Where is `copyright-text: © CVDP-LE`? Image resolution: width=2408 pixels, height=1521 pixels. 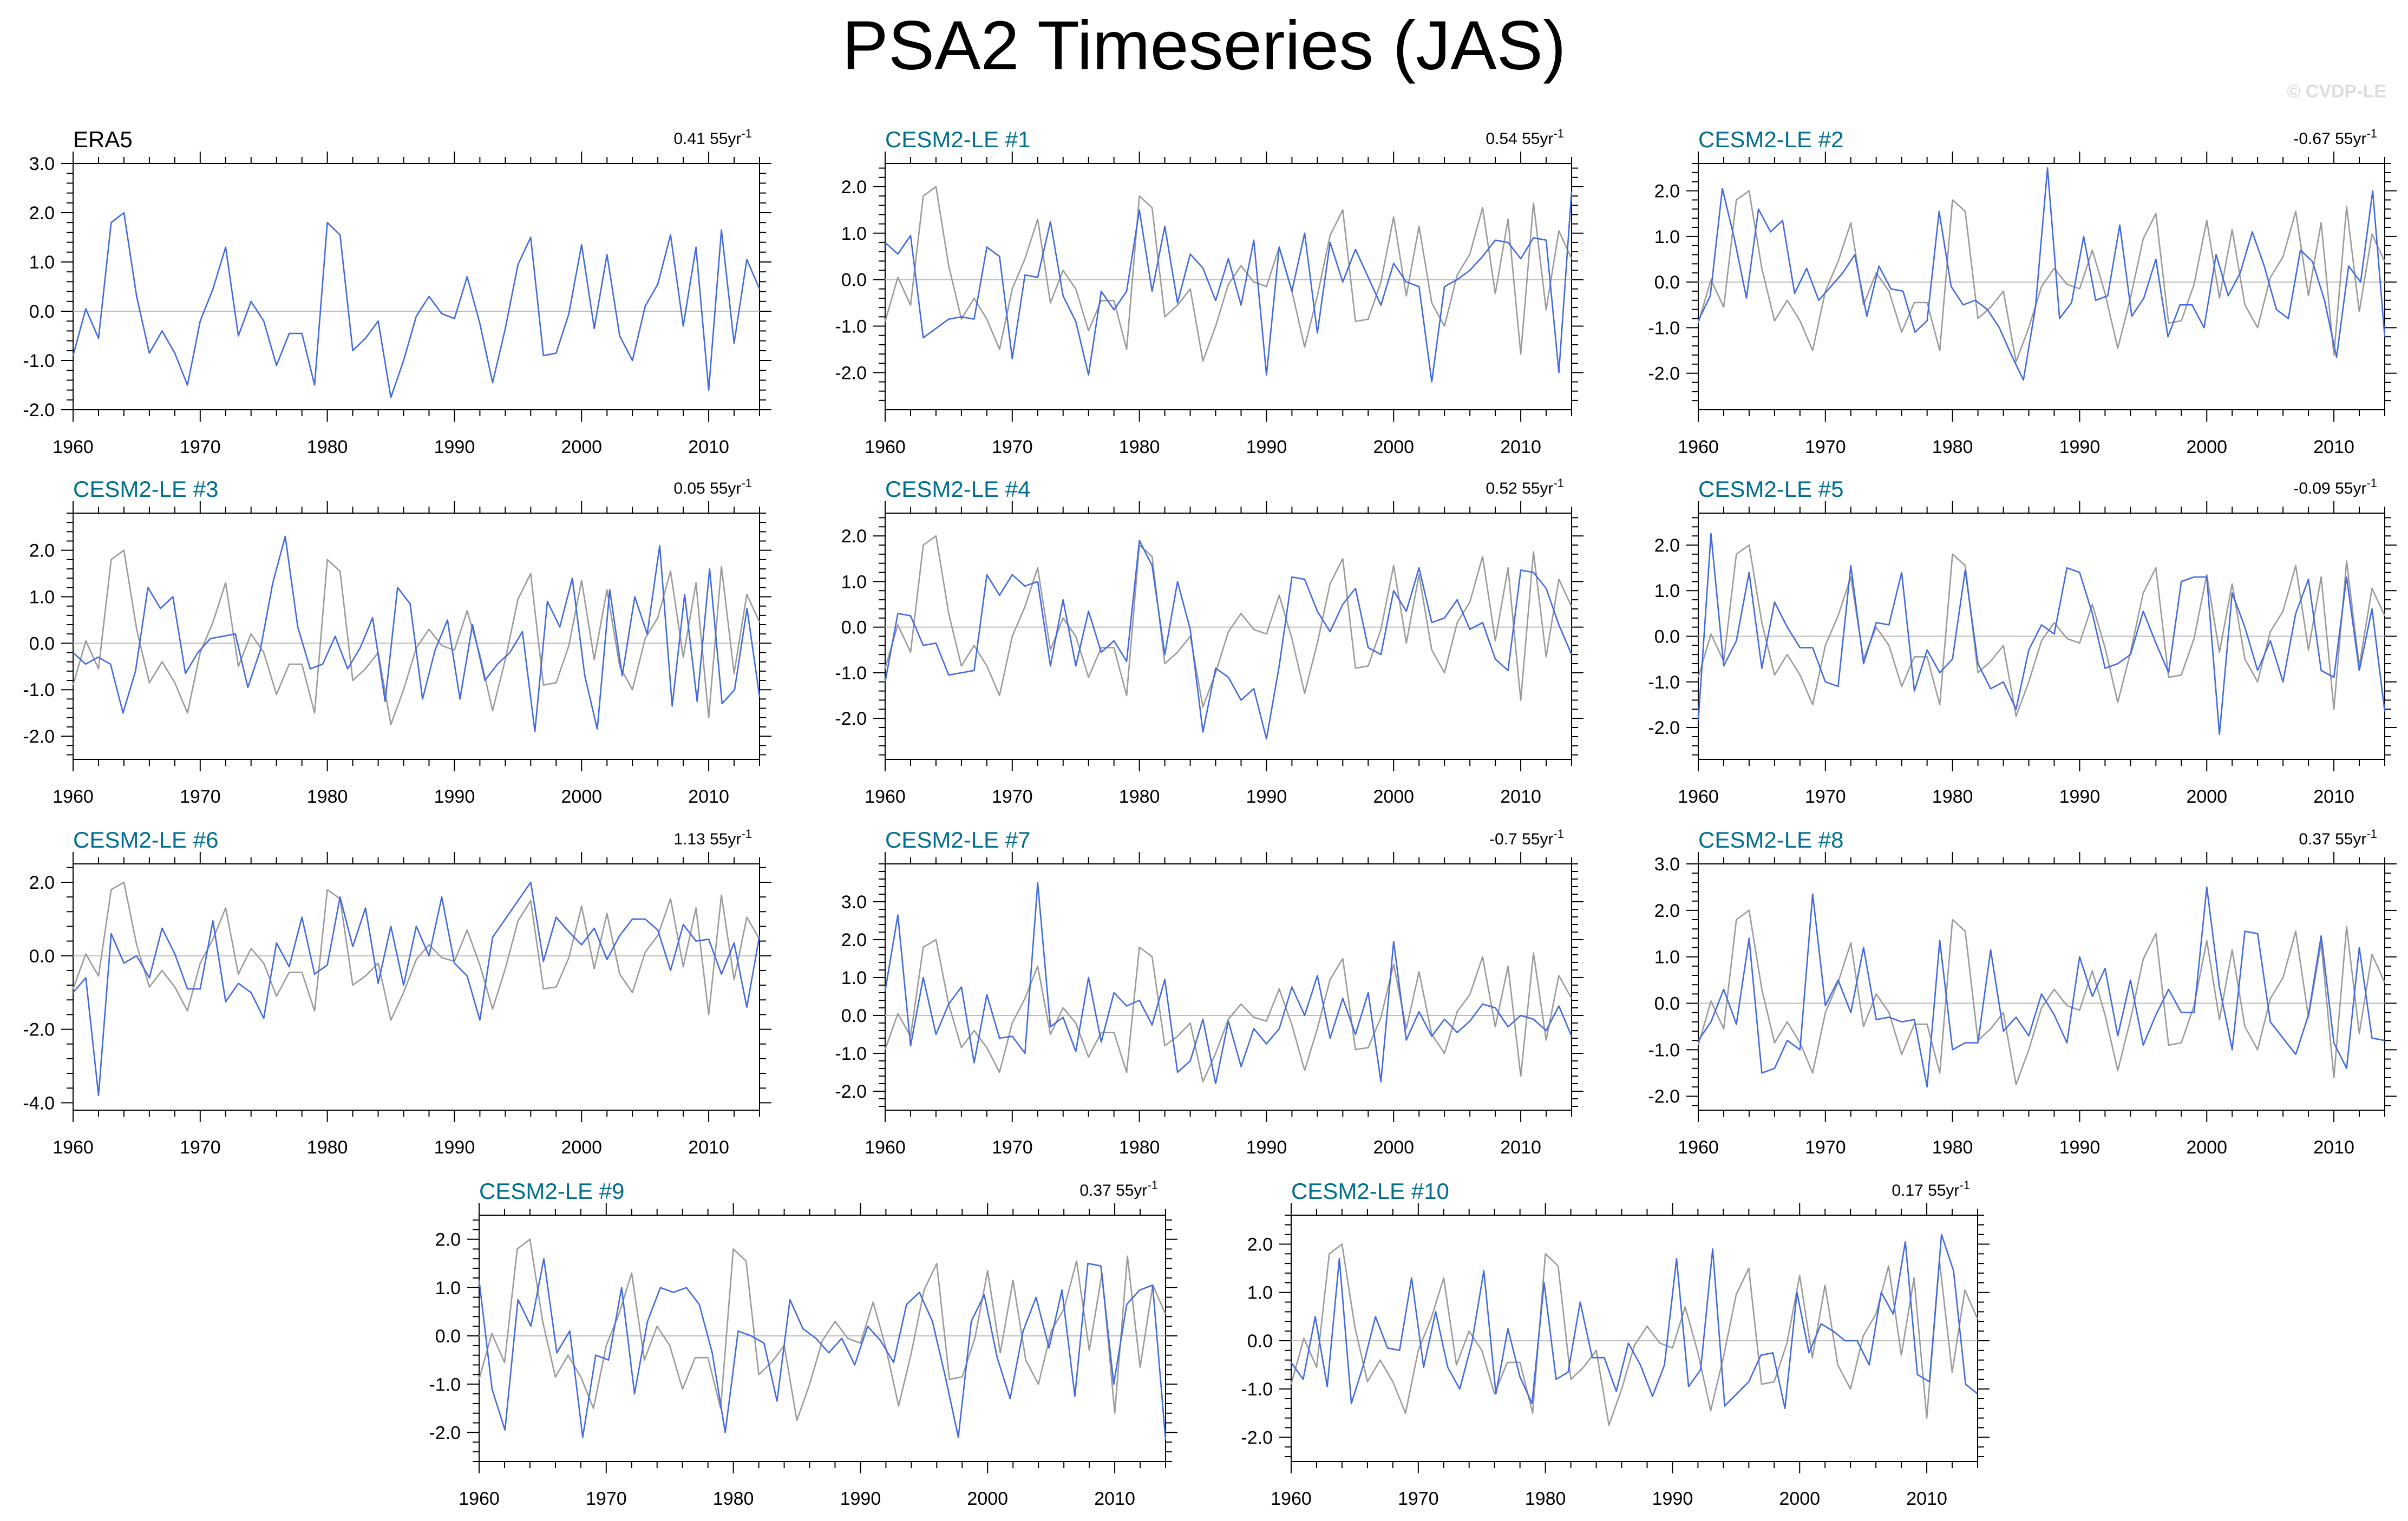 copyright-text: © CVDP-LE is located at coordinates (2336, 91).